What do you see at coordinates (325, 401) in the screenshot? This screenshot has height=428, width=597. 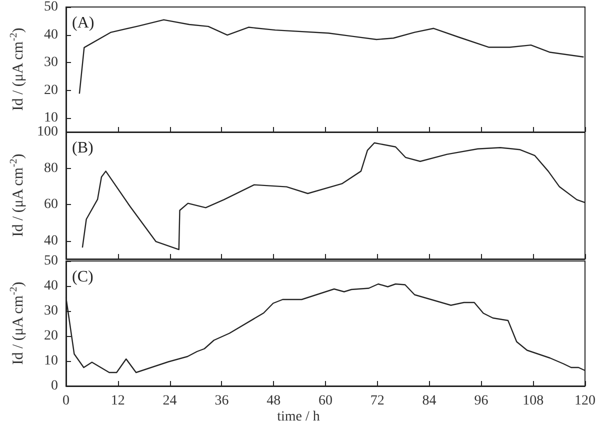 I see `x-tick-label: 60` at bounding box center [325, 401].